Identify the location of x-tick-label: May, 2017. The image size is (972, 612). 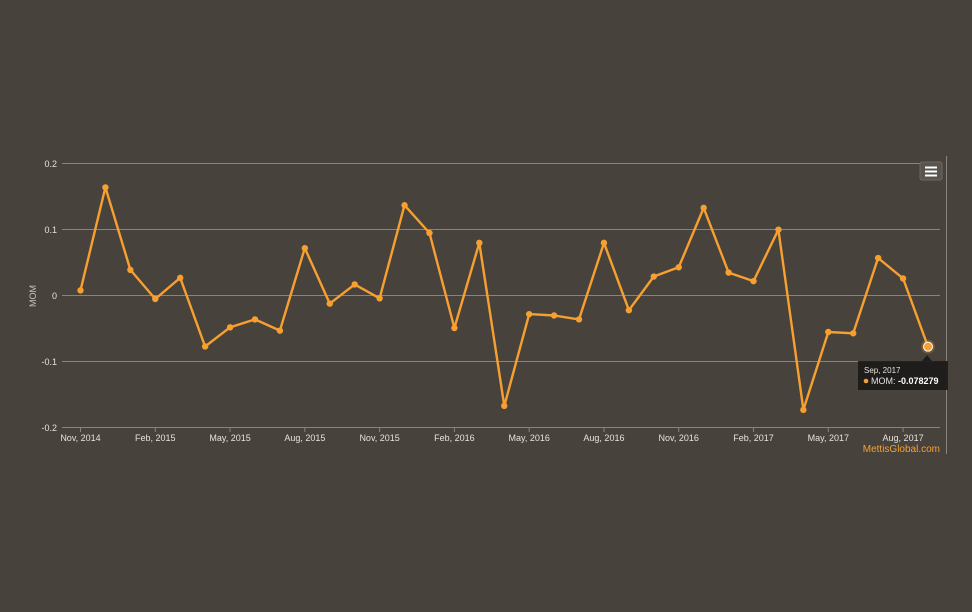
(828, 438).